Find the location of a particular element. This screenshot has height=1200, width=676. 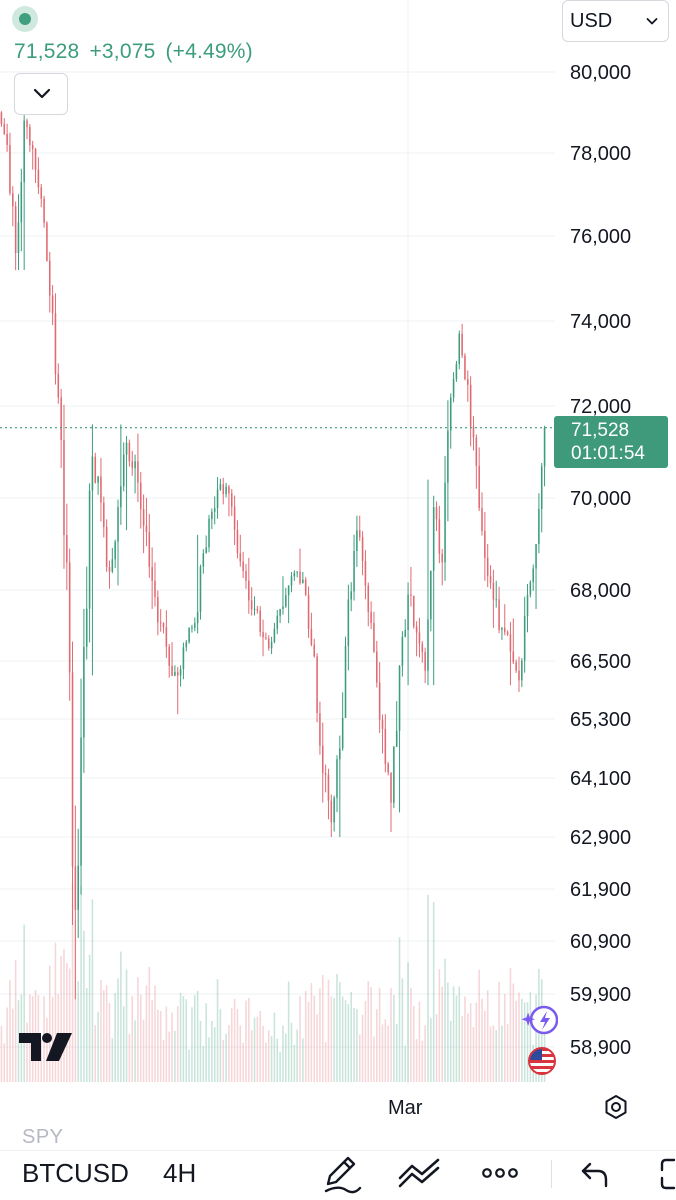

pen-draw-icon is located at coordinates (341, 1173).